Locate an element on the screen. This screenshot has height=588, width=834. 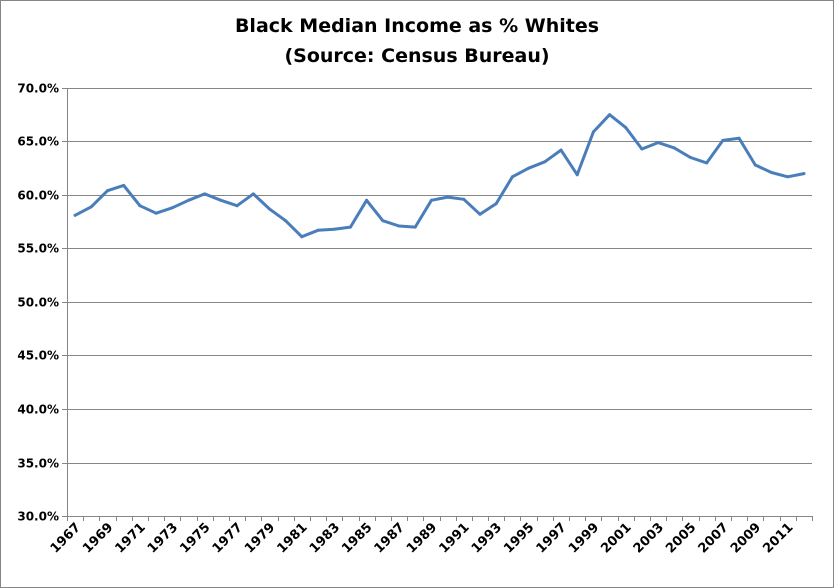
x-tick-label: 1975 is located at coordinates (195, 538).